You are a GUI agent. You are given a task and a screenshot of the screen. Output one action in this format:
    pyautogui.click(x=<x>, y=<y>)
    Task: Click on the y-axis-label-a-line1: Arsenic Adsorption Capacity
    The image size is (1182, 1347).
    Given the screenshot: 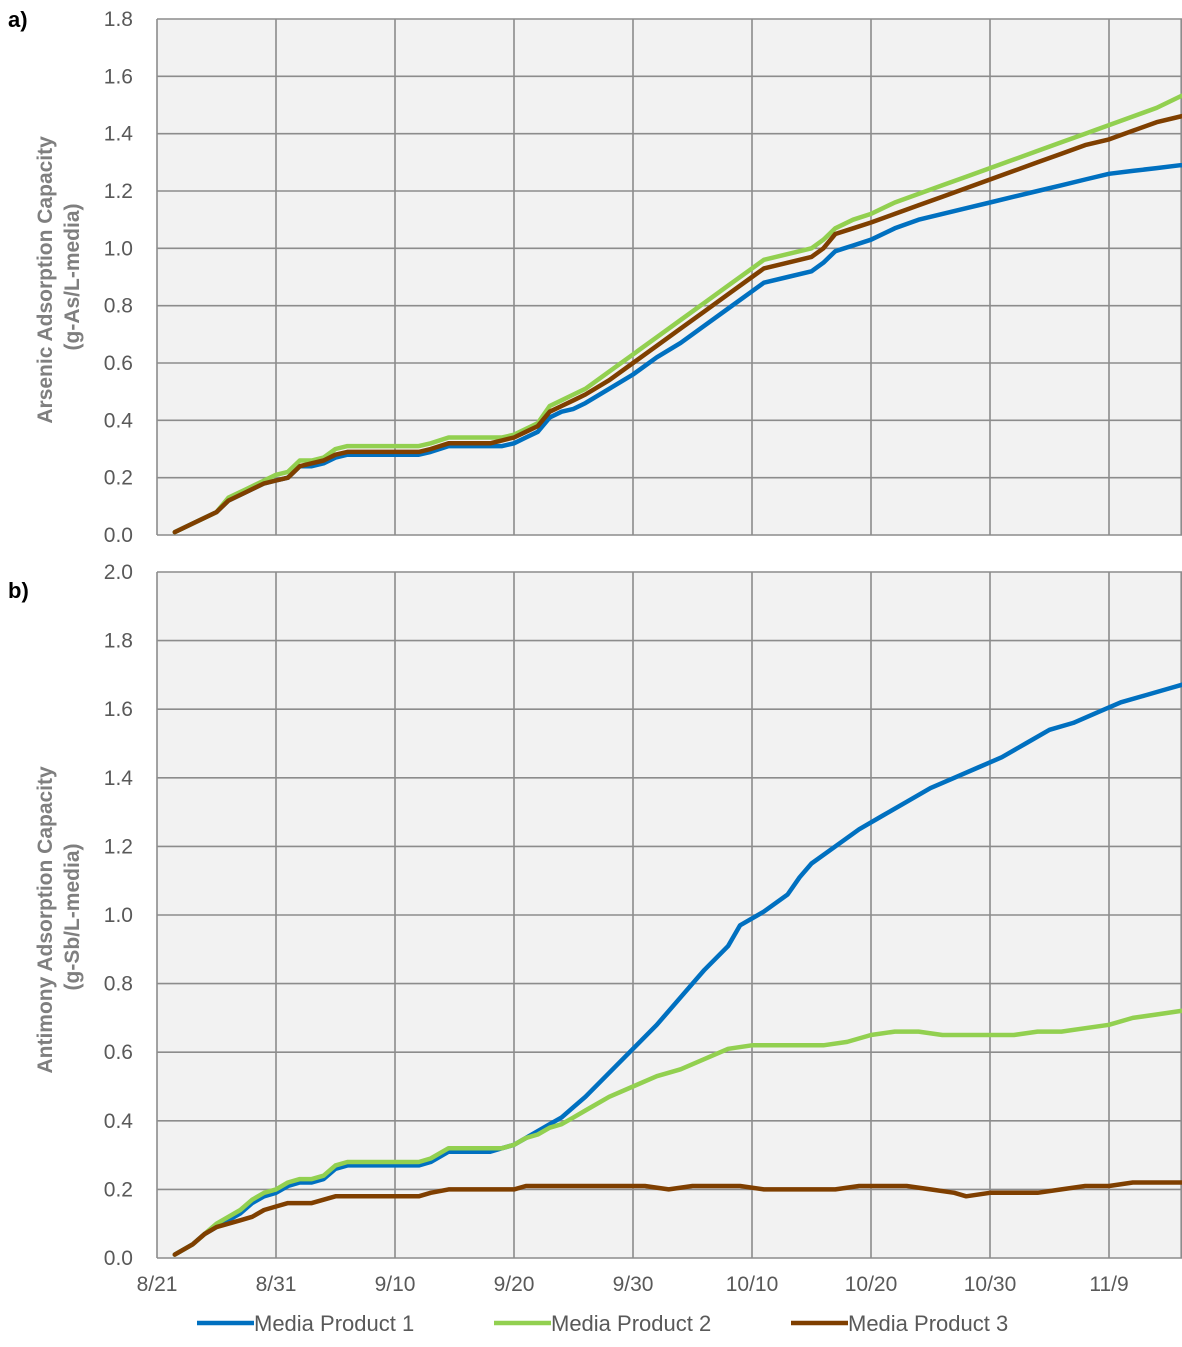 What is the action you would take?
    pyautogui.click(x=45, y=280)
    